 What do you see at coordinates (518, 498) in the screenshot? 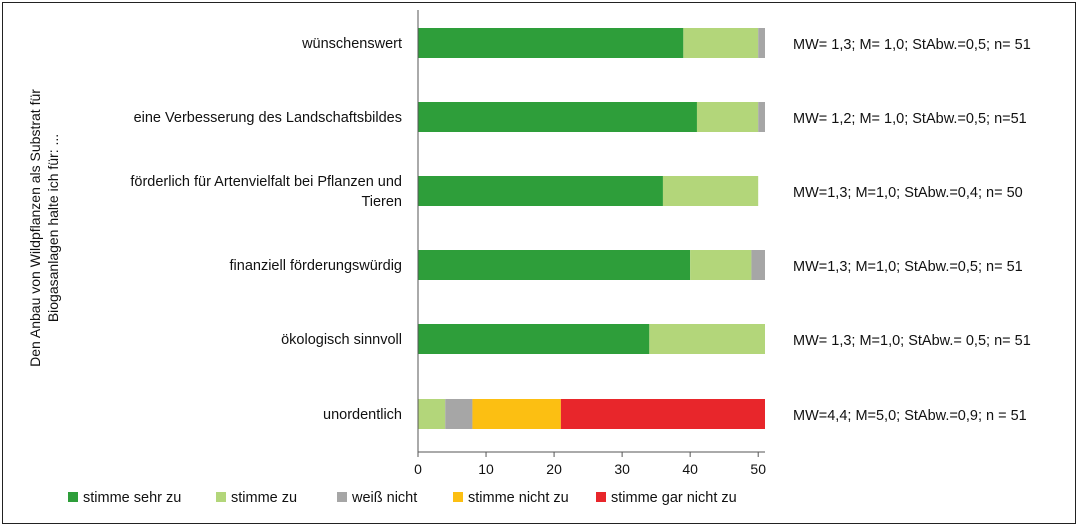
I see `legend-label: stimme nicht zu` at bounding box center [518, 498].